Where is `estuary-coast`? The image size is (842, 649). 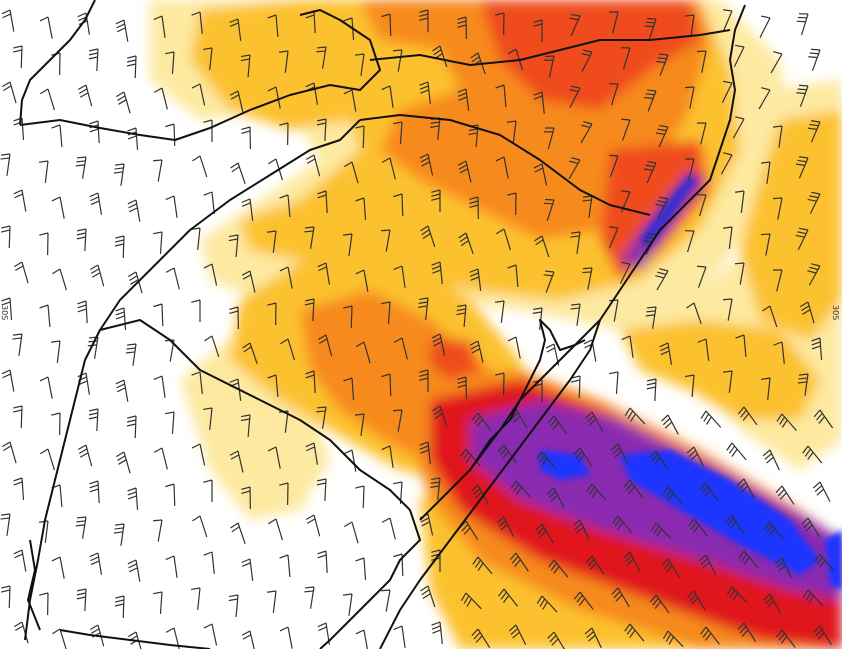 estuary-coast is located at coordinates (135, 639).